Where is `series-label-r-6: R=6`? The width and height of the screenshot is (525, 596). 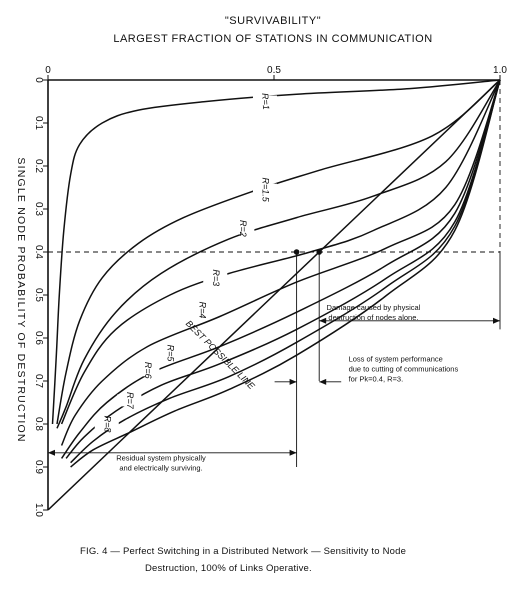 series-label-r-6: R=6 is located at coordinates (148, 370).